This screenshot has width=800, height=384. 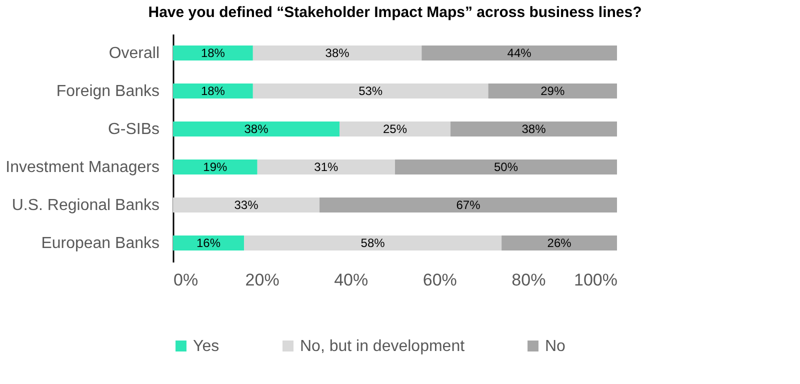 I want to click on y-tick-label: Investment Managers, so click(x=83, y=167).